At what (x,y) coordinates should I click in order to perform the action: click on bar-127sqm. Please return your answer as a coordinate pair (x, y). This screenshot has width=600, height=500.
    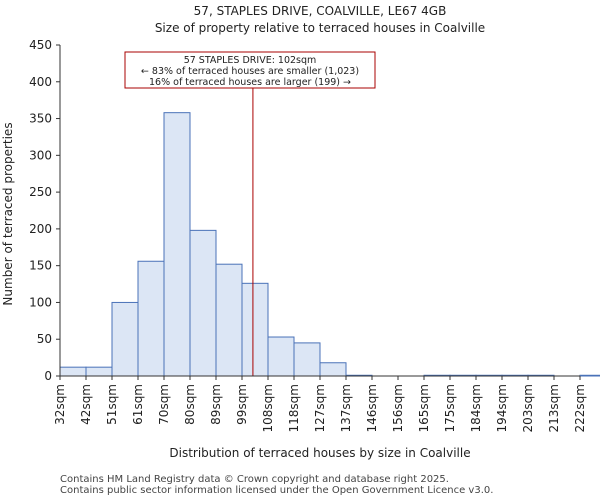
    Looking at the image, I should click on (333, 369).